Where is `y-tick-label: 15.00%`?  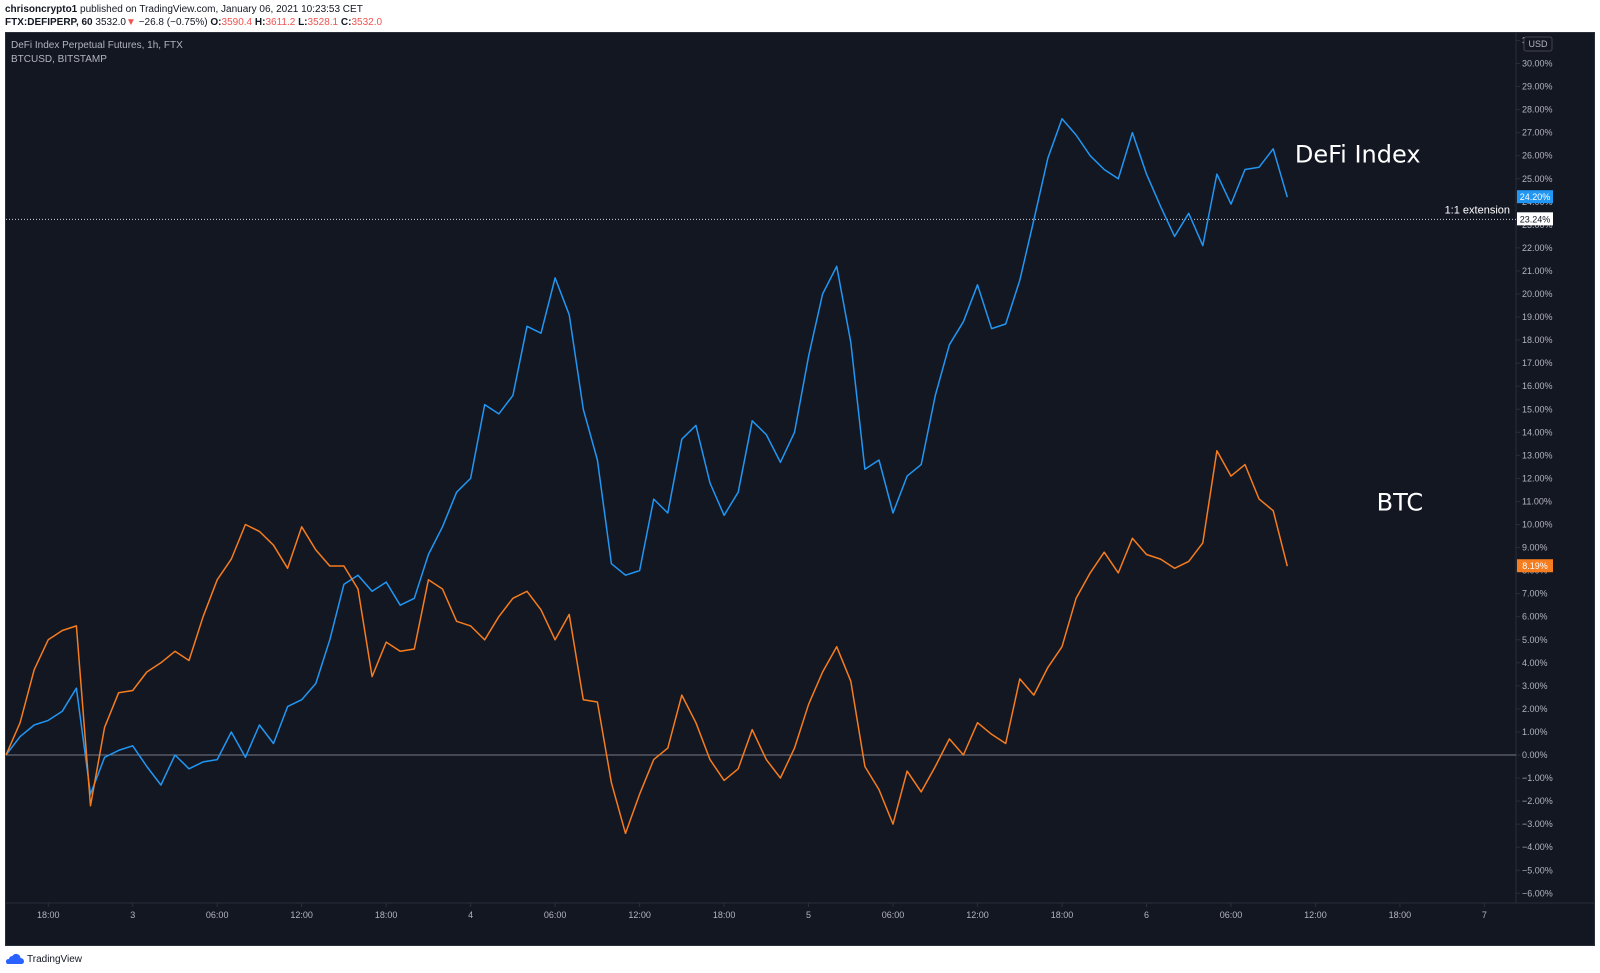
y-tick-label: 15.00% is located at coordinates (1537, 409).